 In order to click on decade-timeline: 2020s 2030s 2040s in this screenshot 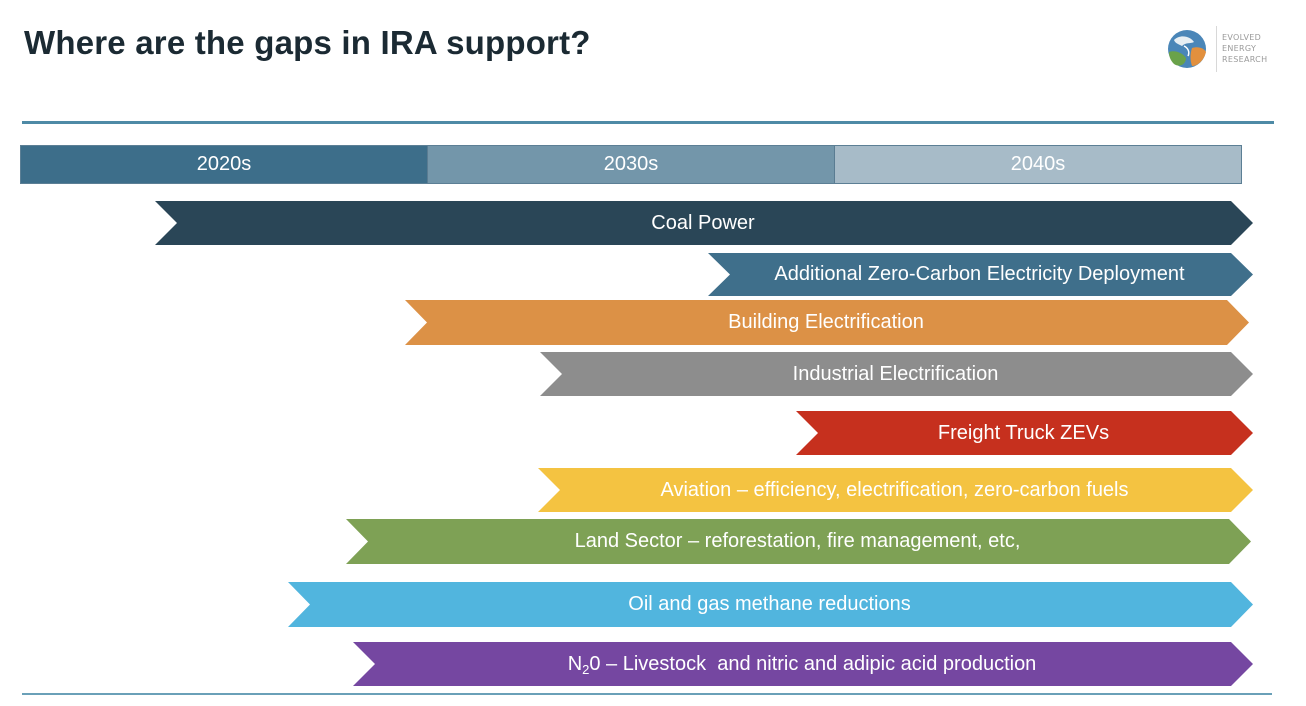, I will do `click(631, 164)`.